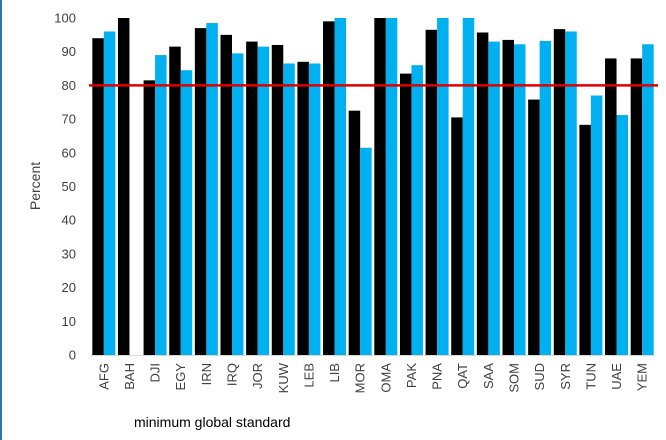  Describe the element at coordinates (488, 376) in the screenshot. I see `x-tick-label: SAA` at that location.